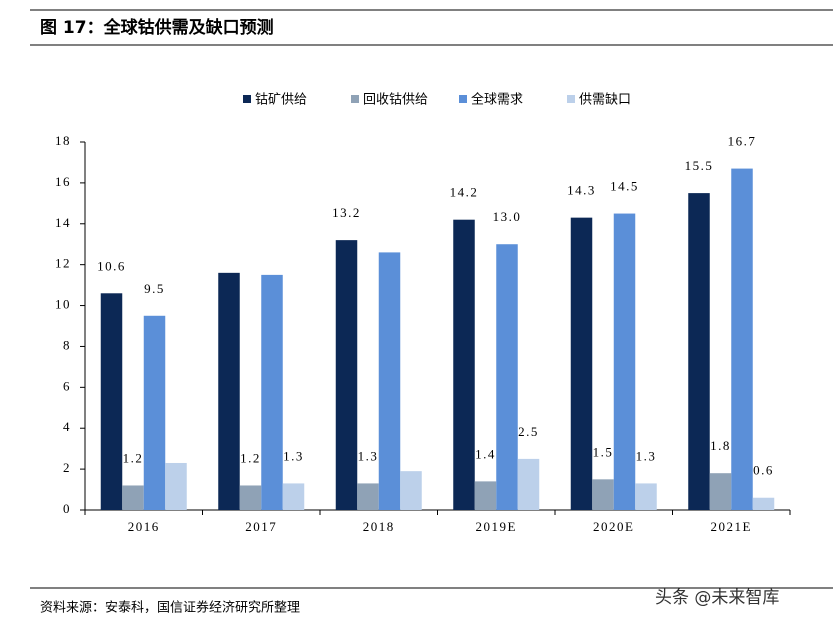 Image resolution: width=833 pixels, height=625 pixels. What do you see at coordinates (111, 265) in the screenshot?
I see `value-label: 10.6` at bounding box center [111, 265].